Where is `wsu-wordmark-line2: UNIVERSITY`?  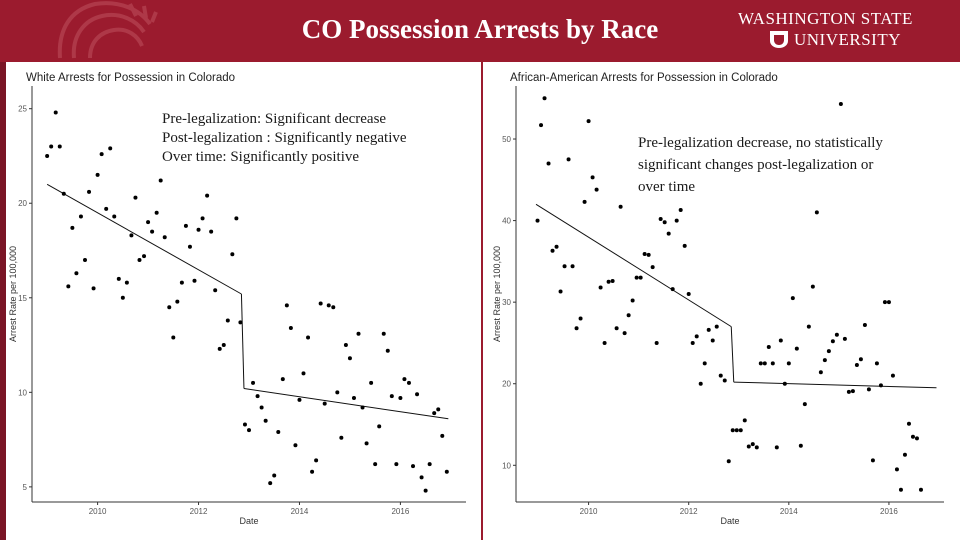
wsu-wordmark-line2: UNIVERSITY is located at coordinates (847, 39).